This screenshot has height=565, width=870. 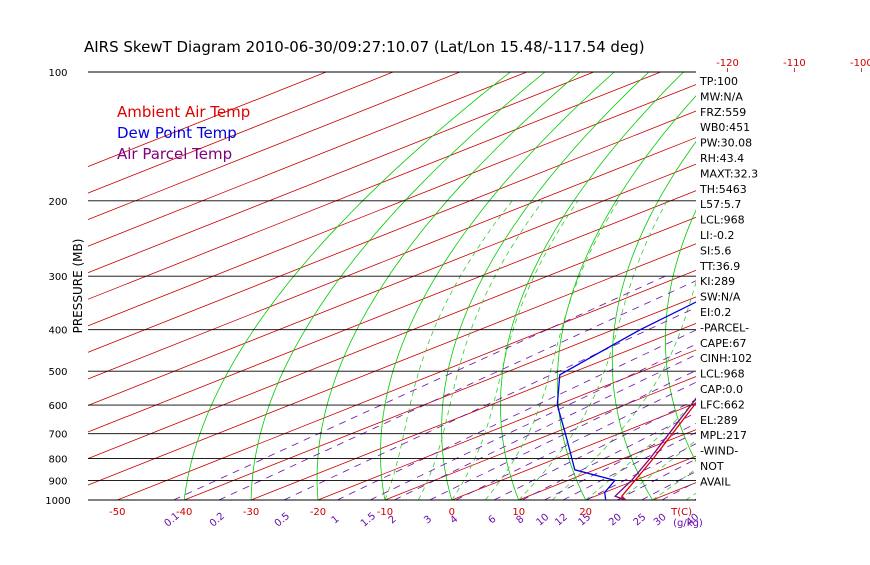 What do you see at coordinates (217, 520) in the screenshot?
I see `mixing-ratio-tick-label: 0.2` at bounding box center [217, 520].